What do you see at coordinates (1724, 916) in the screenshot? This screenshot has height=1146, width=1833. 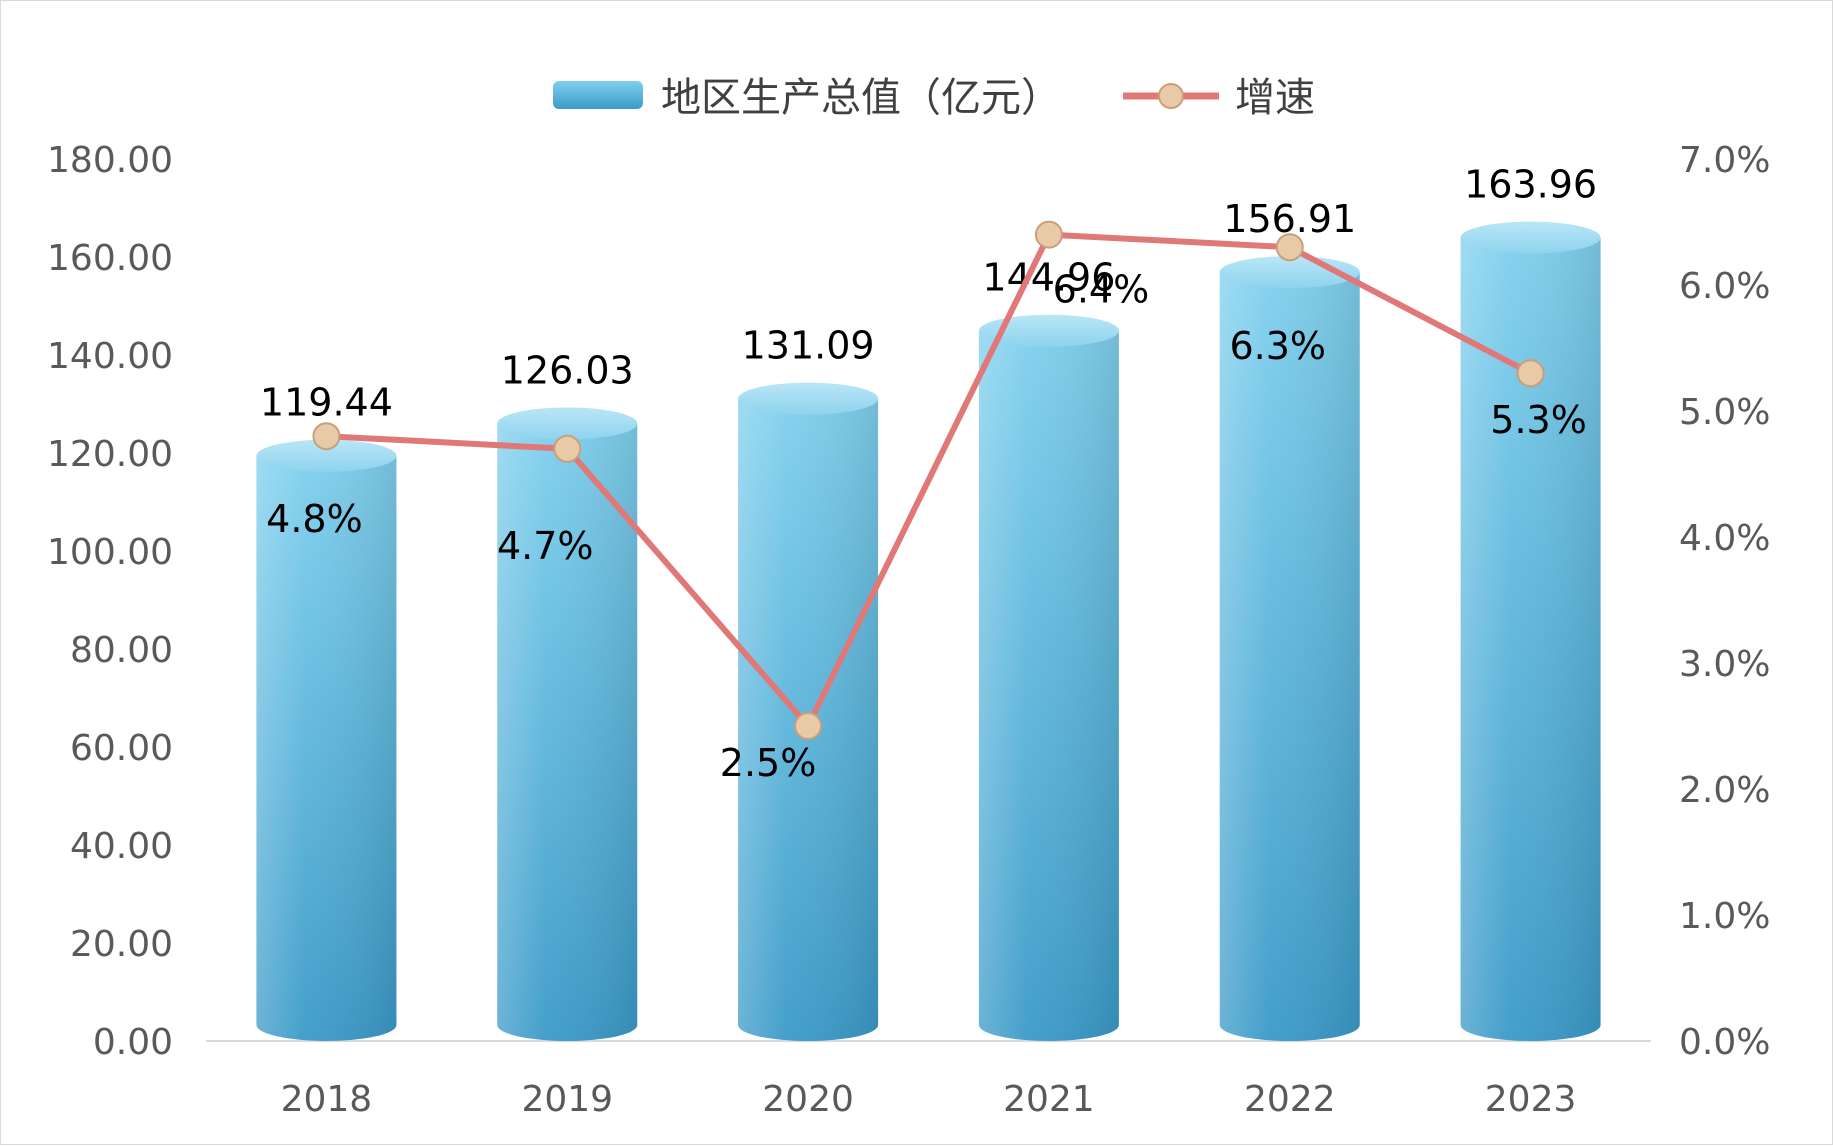 I see `right-axis-tick-label: 1.0%` at bounding box center [1724, 916].